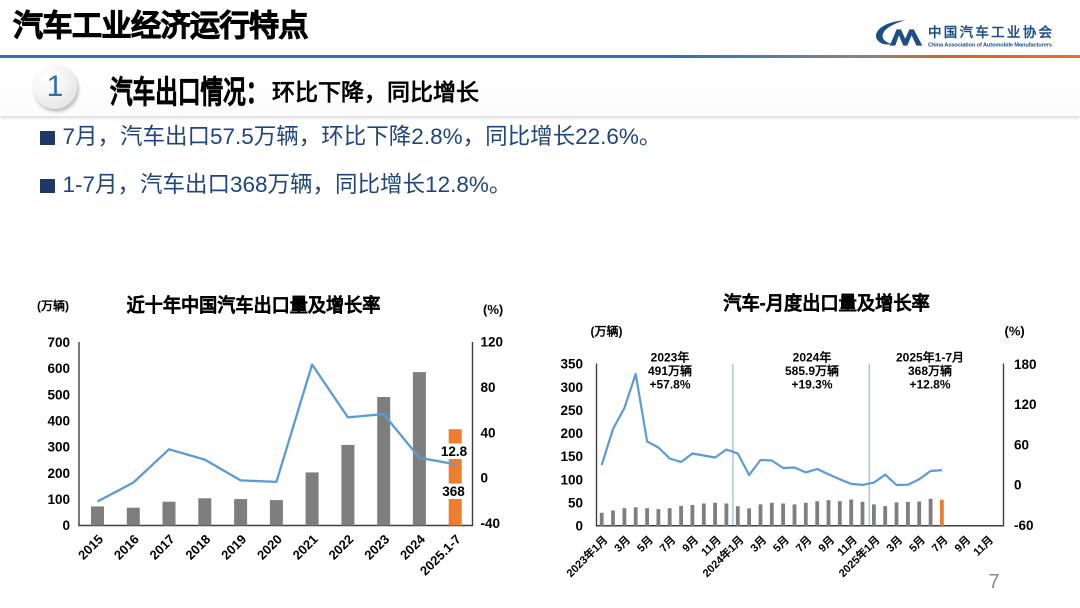  What do you see at coordinates (454, 451) in the screenshot?
I see `svg-text: 12.8` at bounding box center [454, 451].